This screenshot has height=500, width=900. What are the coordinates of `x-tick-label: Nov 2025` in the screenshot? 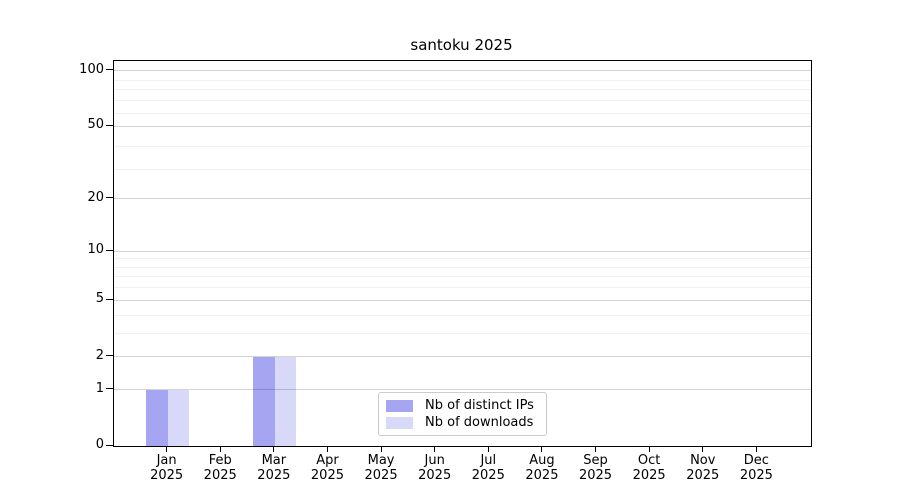 It's located at (703, 468).